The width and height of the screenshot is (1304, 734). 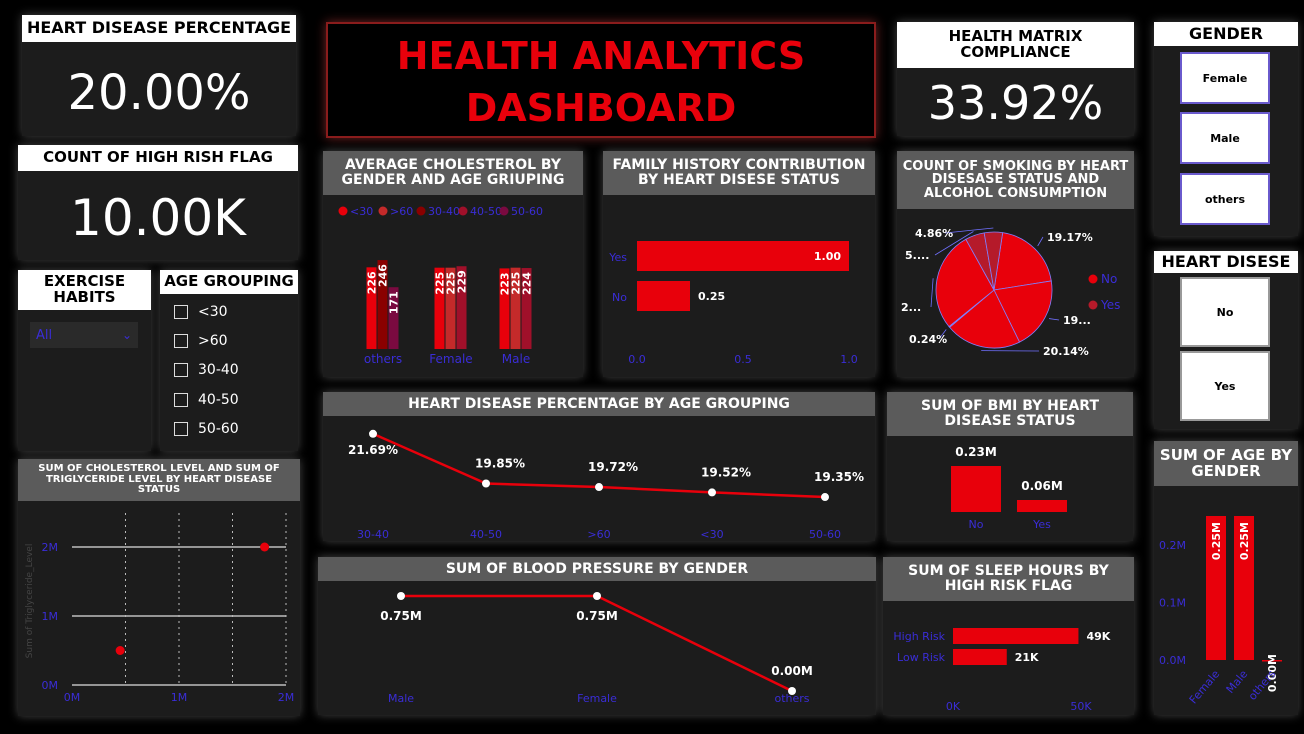 I want to click on age-gender-y-tick: 0.0M, so click(x=1172, y=660).